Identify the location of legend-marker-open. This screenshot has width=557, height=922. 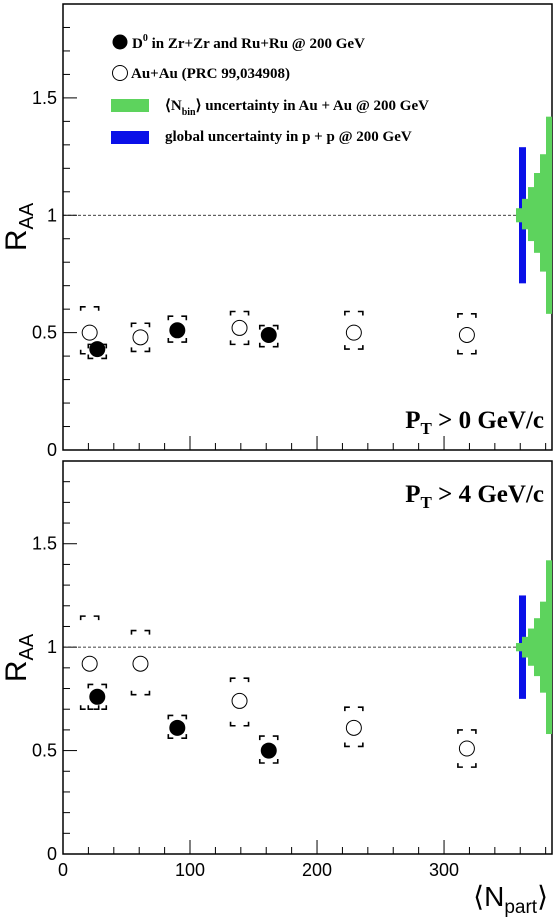
(120, 73).